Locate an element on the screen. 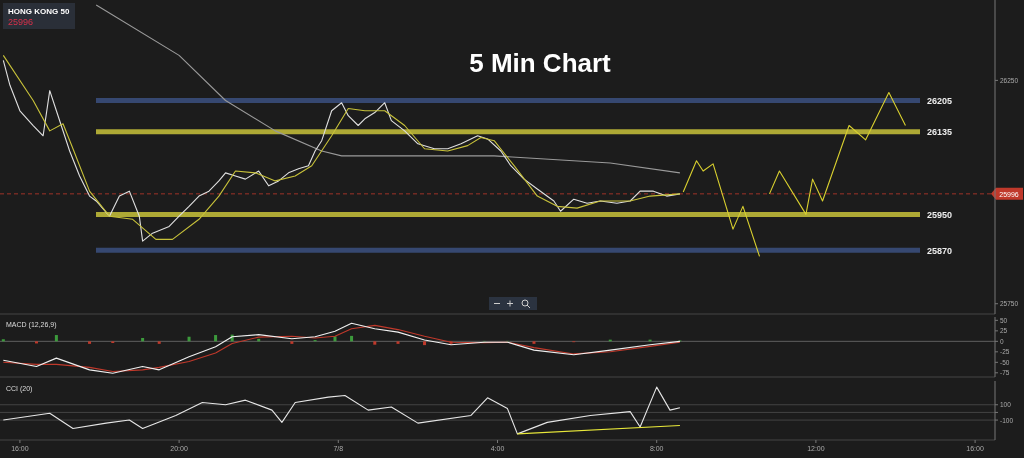 The image size is (1024, 458). annotation: HONG KONG 50 is located at coordinates (39, 11).